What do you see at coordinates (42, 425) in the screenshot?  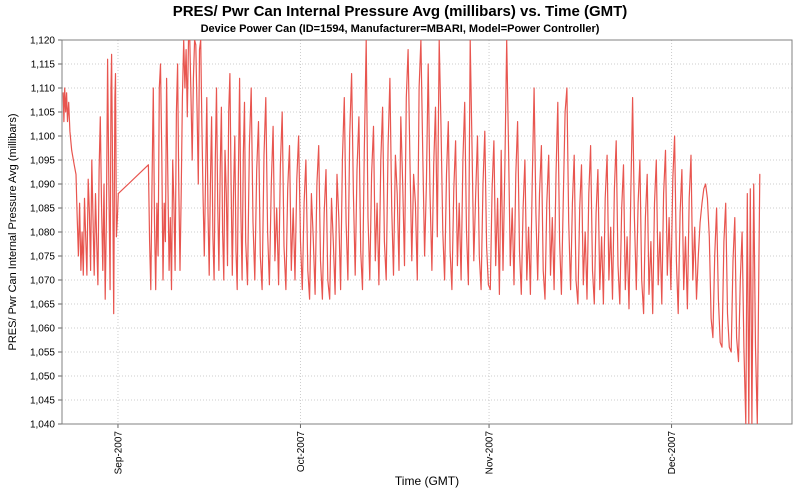 I see `y-tick-label: 1,040` at bounding box center [42, 425].